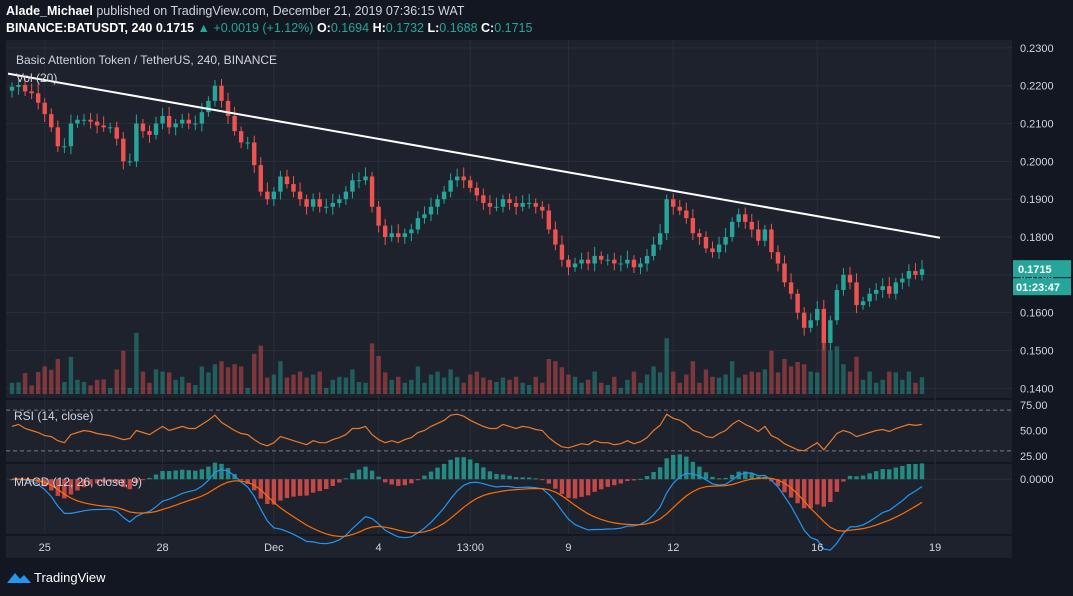 This screenshot has width=1073, height=596. I want to click on rsi-pane, so click(509, 431).